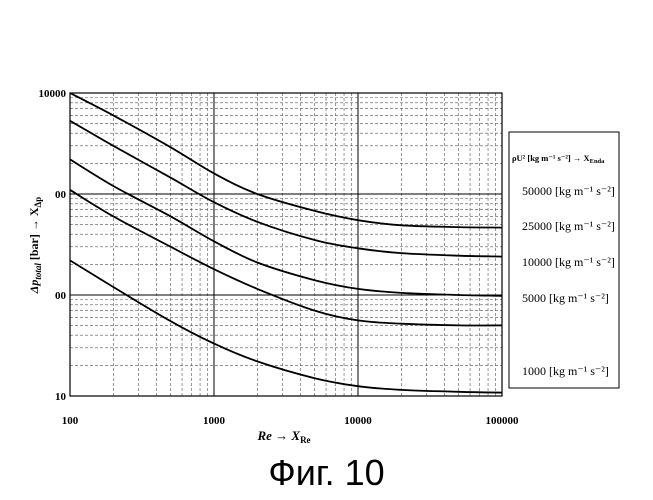 The width and height of the screenshot is (653, 500). I want to click on figure-caption: Фиг. 10, so click(326, 473).